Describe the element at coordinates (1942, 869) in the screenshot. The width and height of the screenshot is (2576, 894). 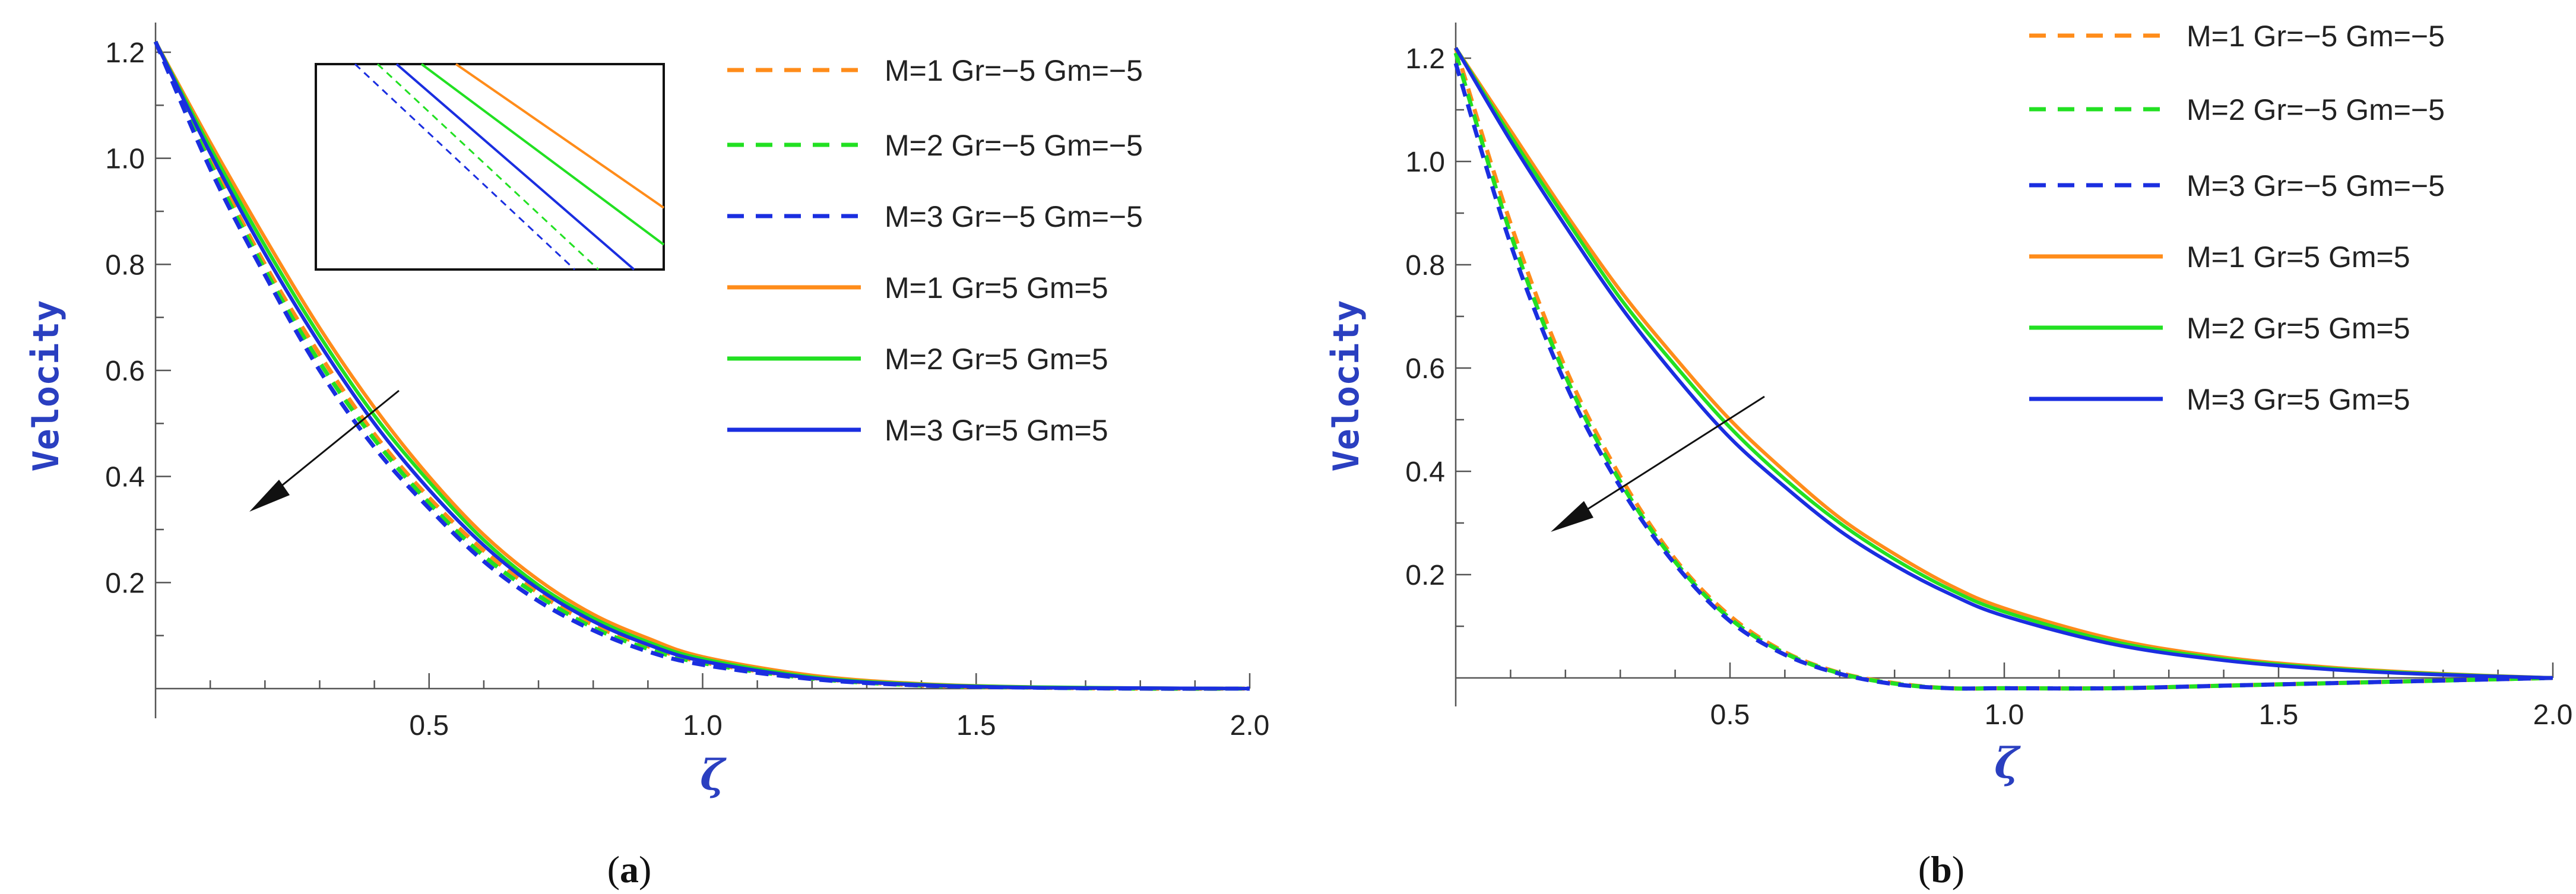
I see `panel-b-caption: (b)` at that location.